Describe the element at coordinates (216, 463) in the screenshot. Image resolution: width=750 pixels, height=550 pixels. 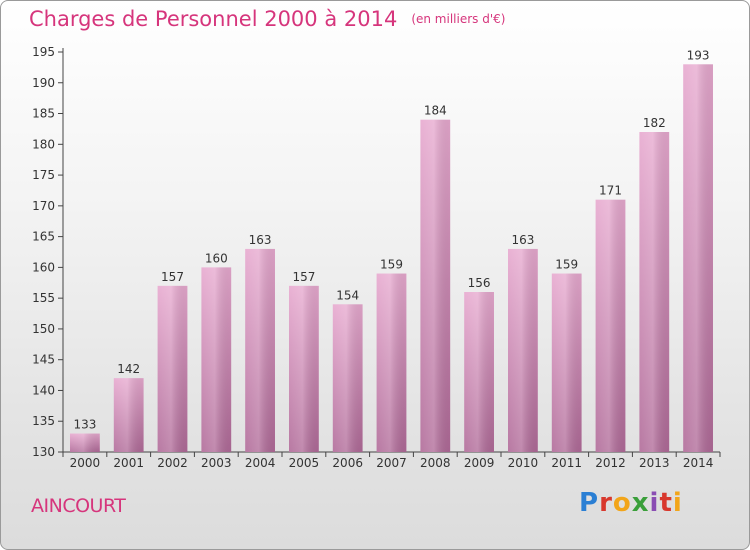
I see `x-tick-label: 2003` at that location.